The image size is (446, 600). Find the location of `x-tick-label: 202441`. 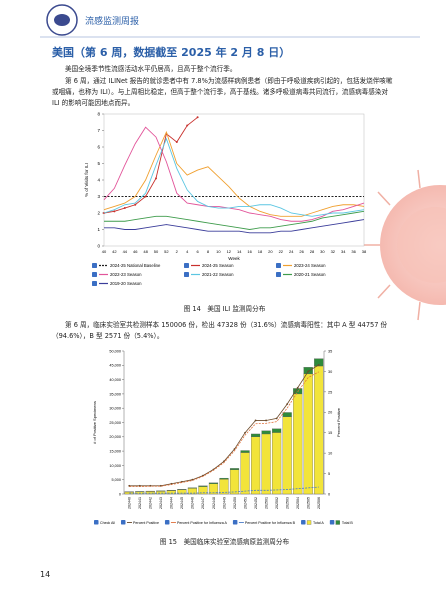

x-tick-label: 202441 is located at coordinates (140, 503).